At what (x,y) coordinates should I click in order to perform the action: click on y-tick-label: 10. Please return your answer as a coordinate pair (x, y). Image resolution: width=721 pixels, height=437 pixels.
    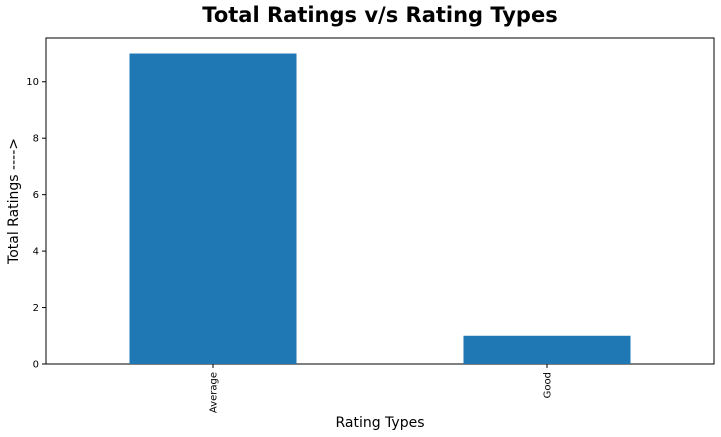
    Looking at the image, I should click on (32, 82).